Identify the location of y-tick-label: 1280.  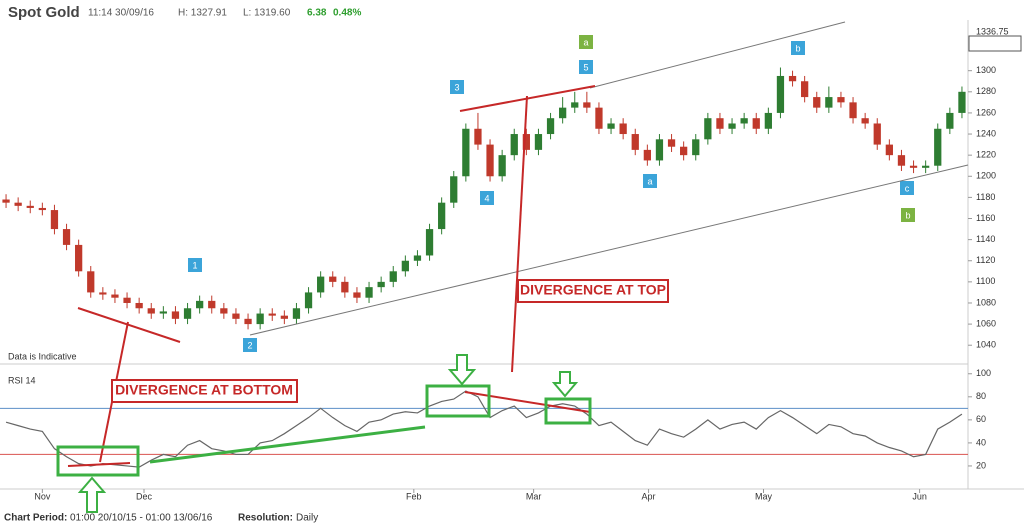
(986, 91).